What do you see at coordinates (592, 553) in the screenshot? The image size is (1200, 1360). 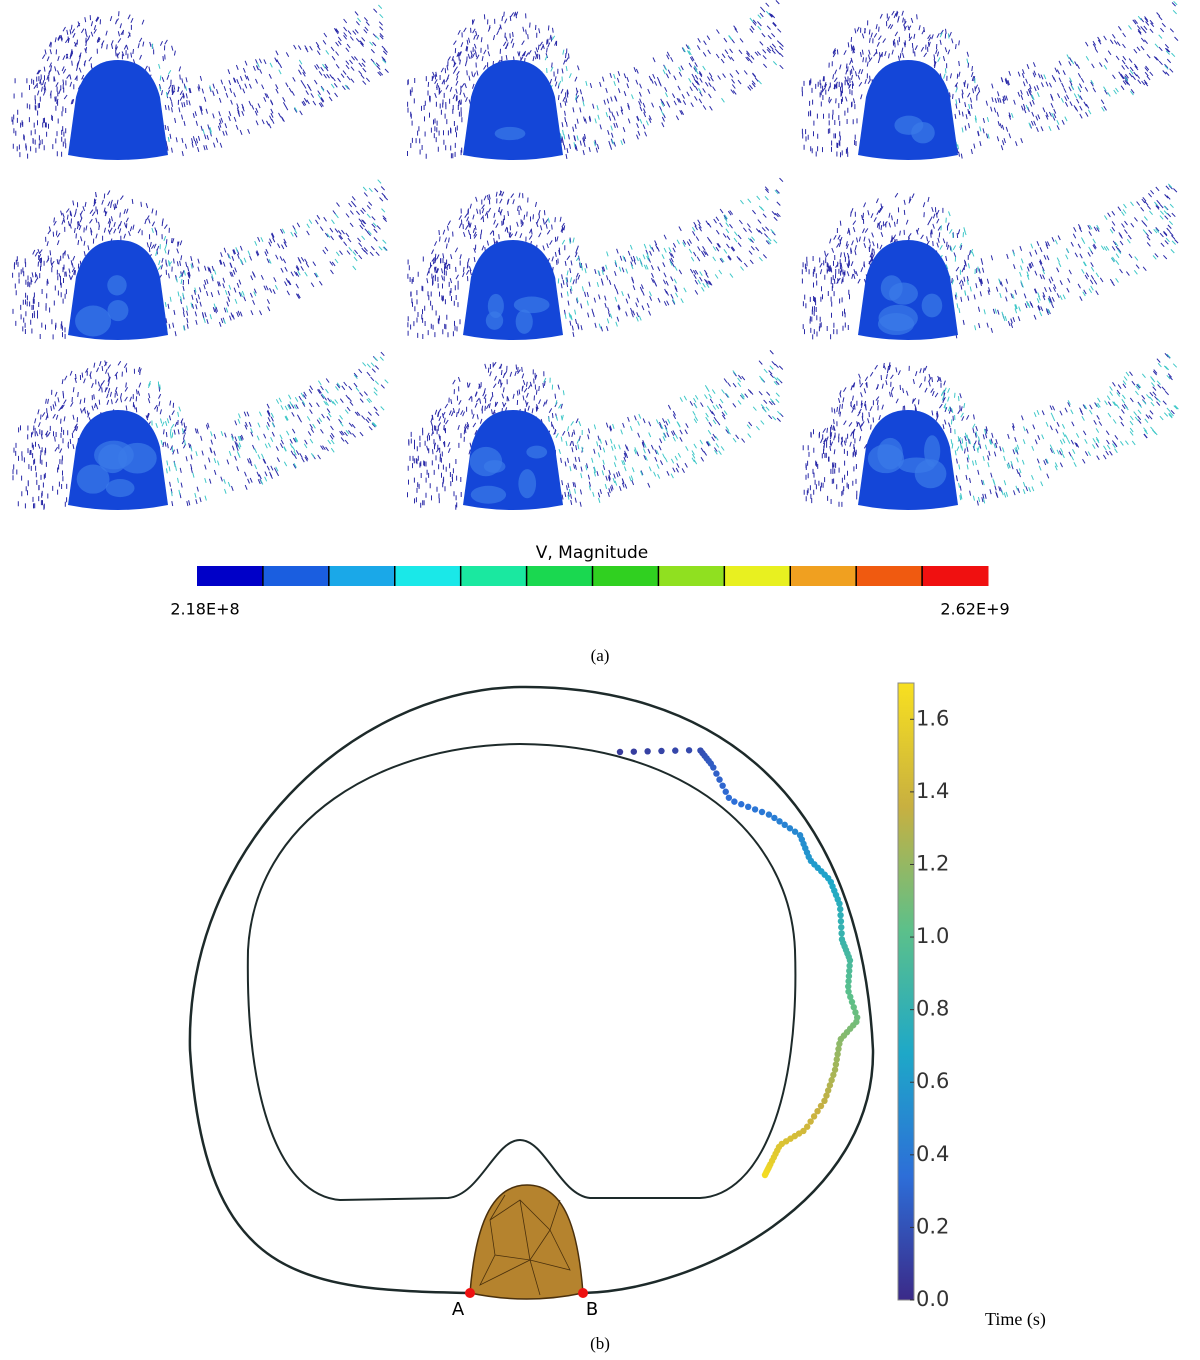 I see `colorbar-title: V, Magnitude` at bounding box center [592, 553].